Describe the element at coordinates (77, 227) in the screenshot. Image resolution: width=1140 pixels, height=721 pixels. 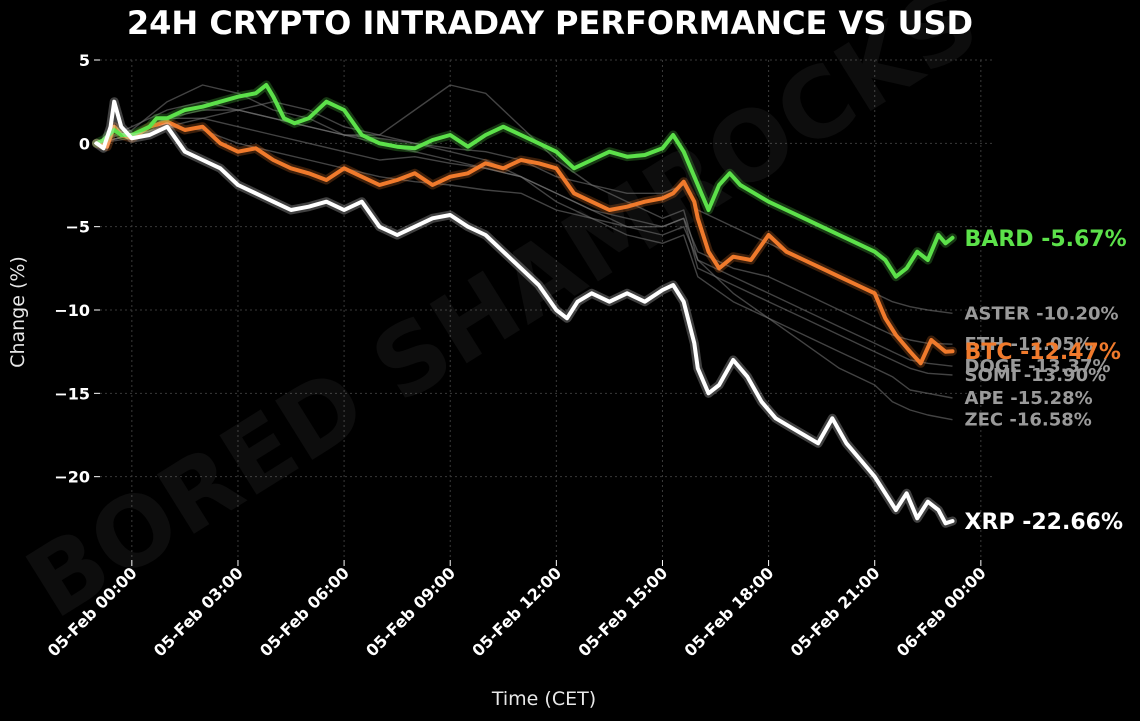
I see `y-tick-label: −5` at that location.